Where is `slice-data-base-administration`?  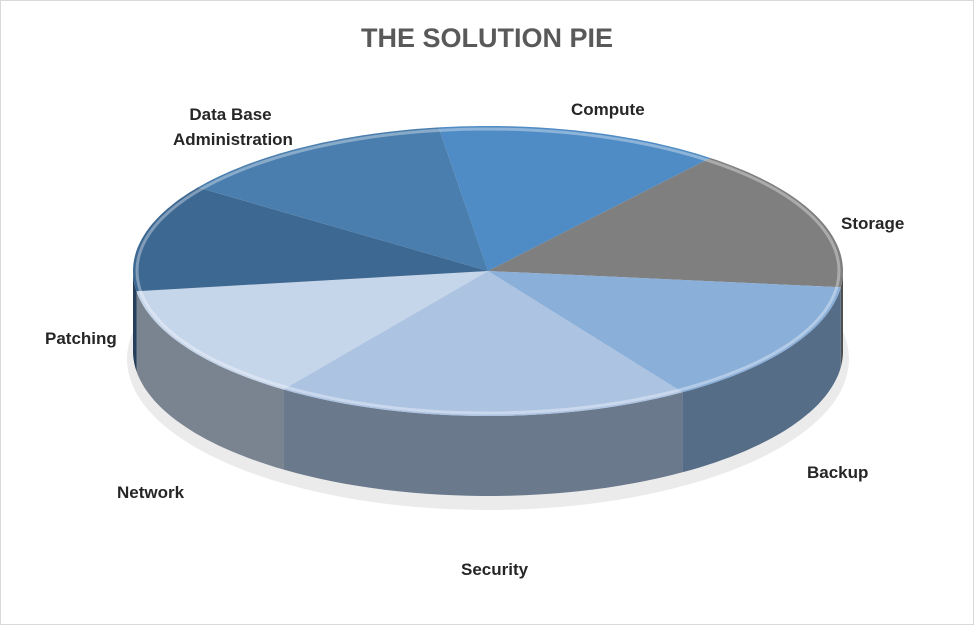 slice-data-base-administration is located at coordinates (342, 199).